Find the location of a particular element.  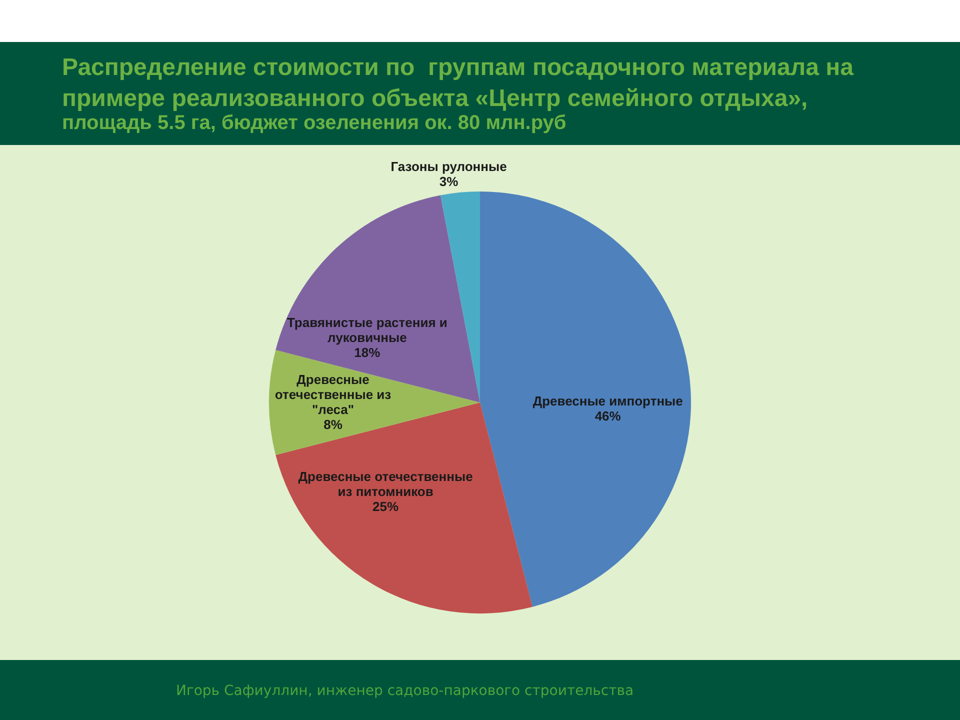

slice-label: Древесные отечественные из "леса" is located at coordinates (333, 394).